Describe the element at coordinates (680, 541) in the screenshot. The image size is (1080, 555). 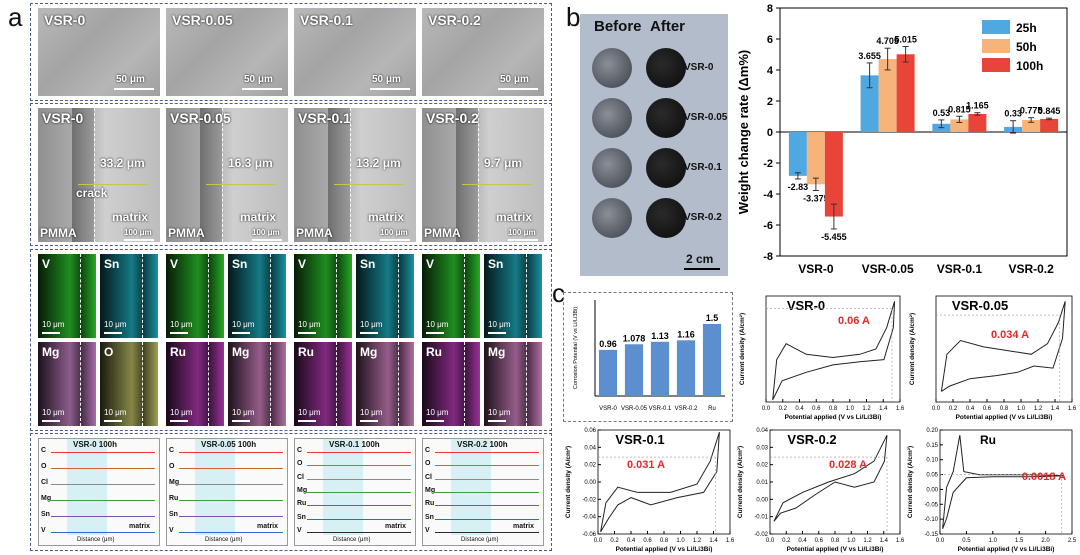
I see `x-tick-label: 1.0` at that location.